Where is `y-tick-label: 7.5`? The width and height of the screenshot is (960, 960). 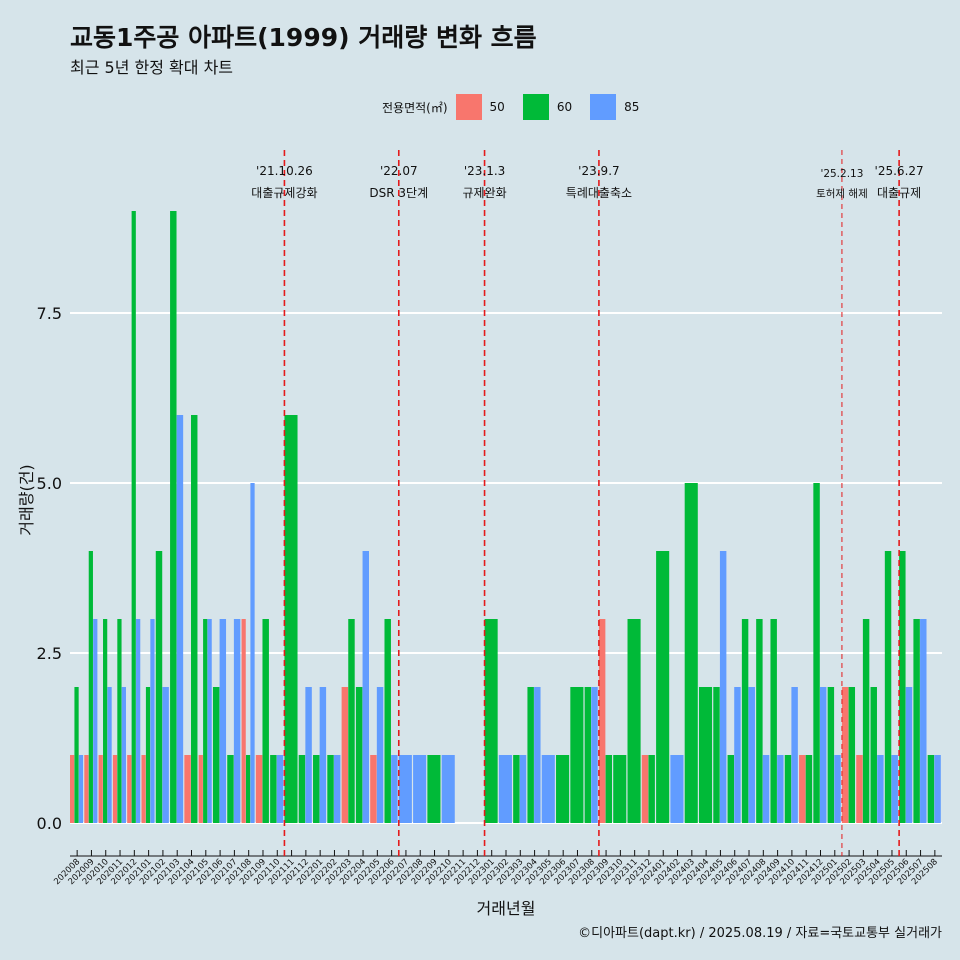 y-tick-label: 7.5 is located at coordinates (49, 313).